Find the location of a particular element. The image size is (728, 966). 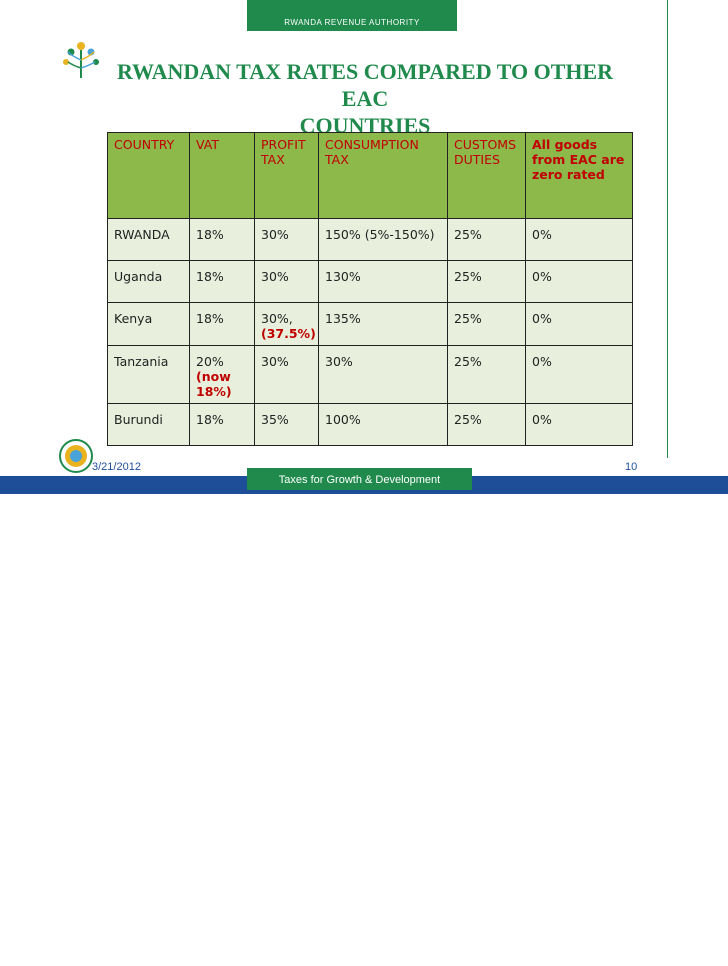

profit-tax-note: (37.5%) is located at coordinates (288, 333).